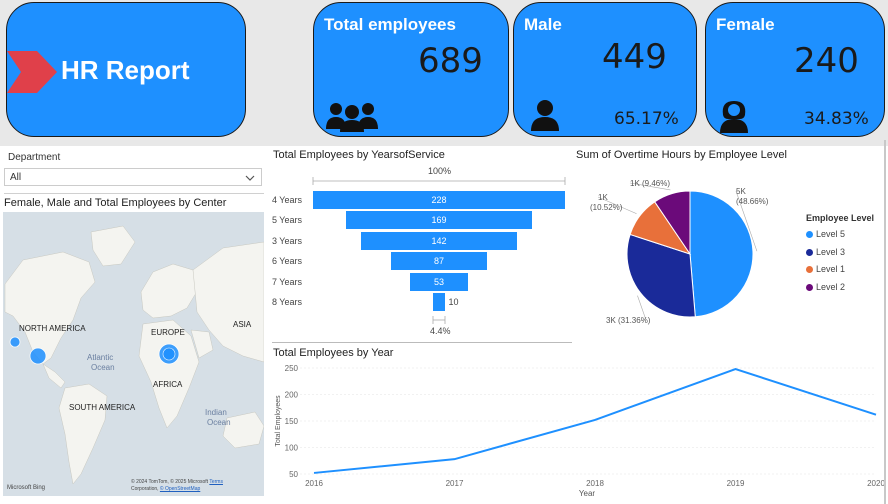 The height and width of the screenshot is (504, 888). I want to click on funnel-category-label: 4 Years, so click(286, 200).